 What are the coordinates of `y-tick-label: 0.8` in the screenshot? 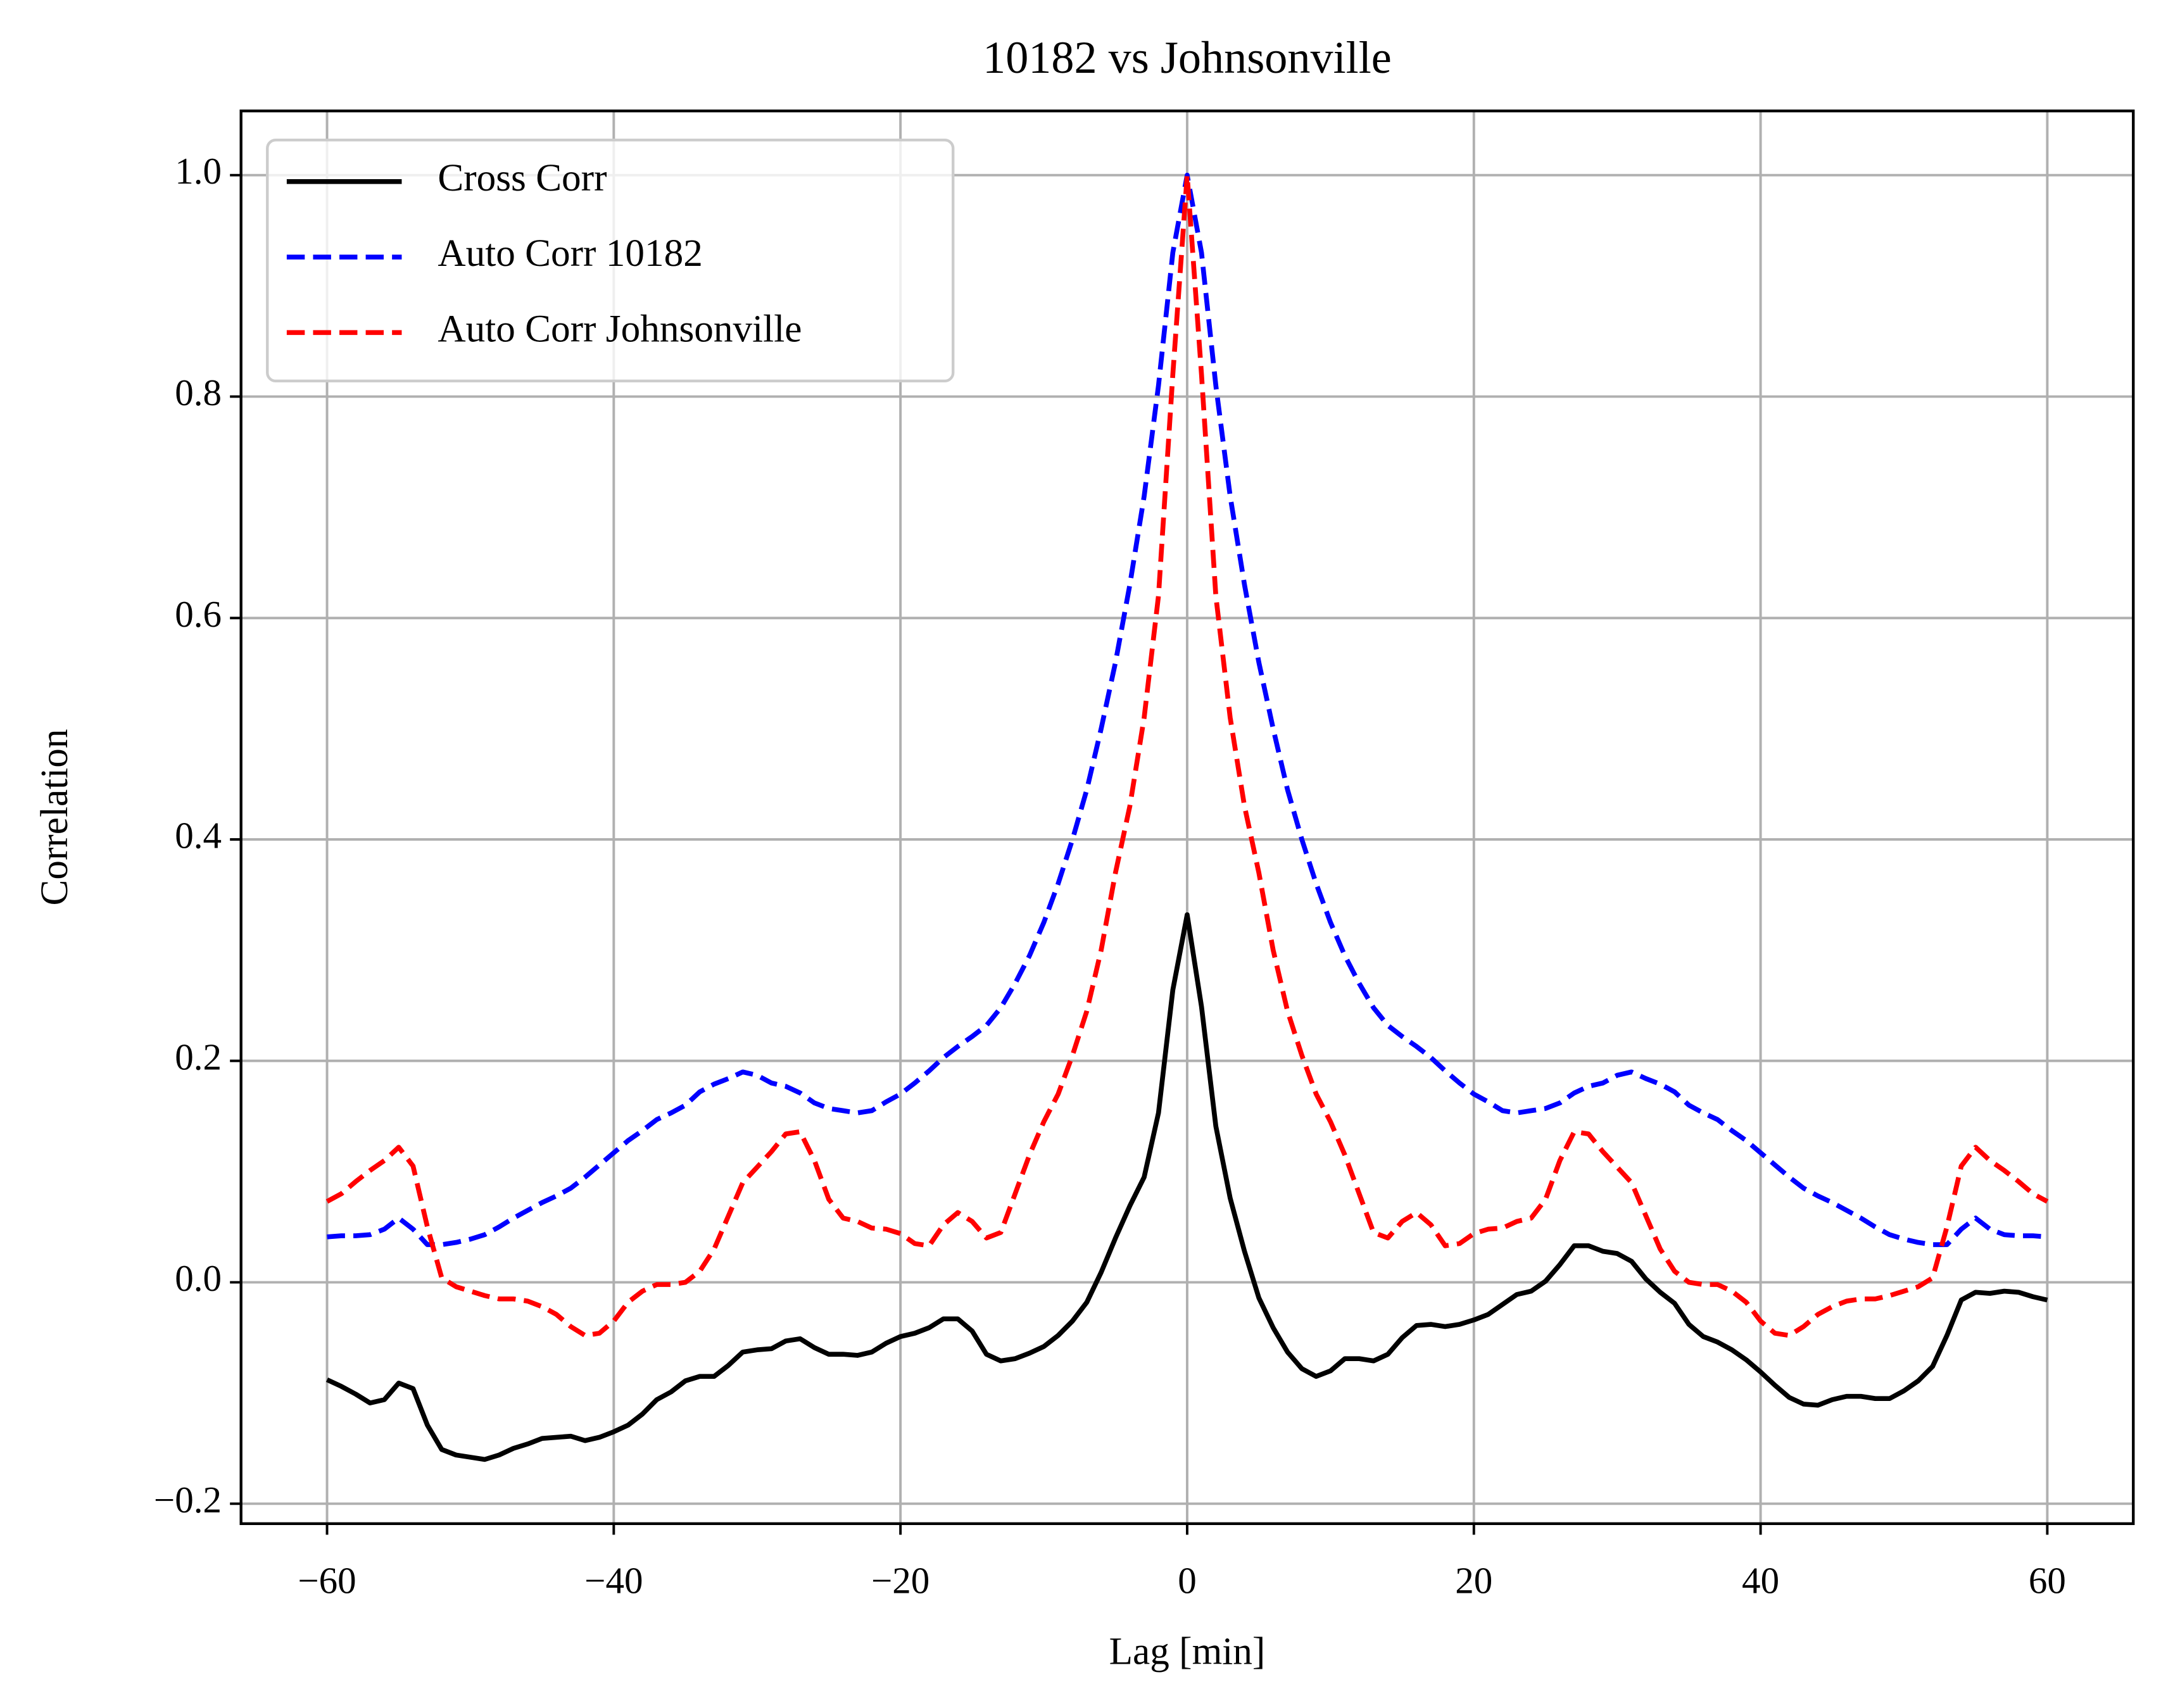 It's located at (199, 392).